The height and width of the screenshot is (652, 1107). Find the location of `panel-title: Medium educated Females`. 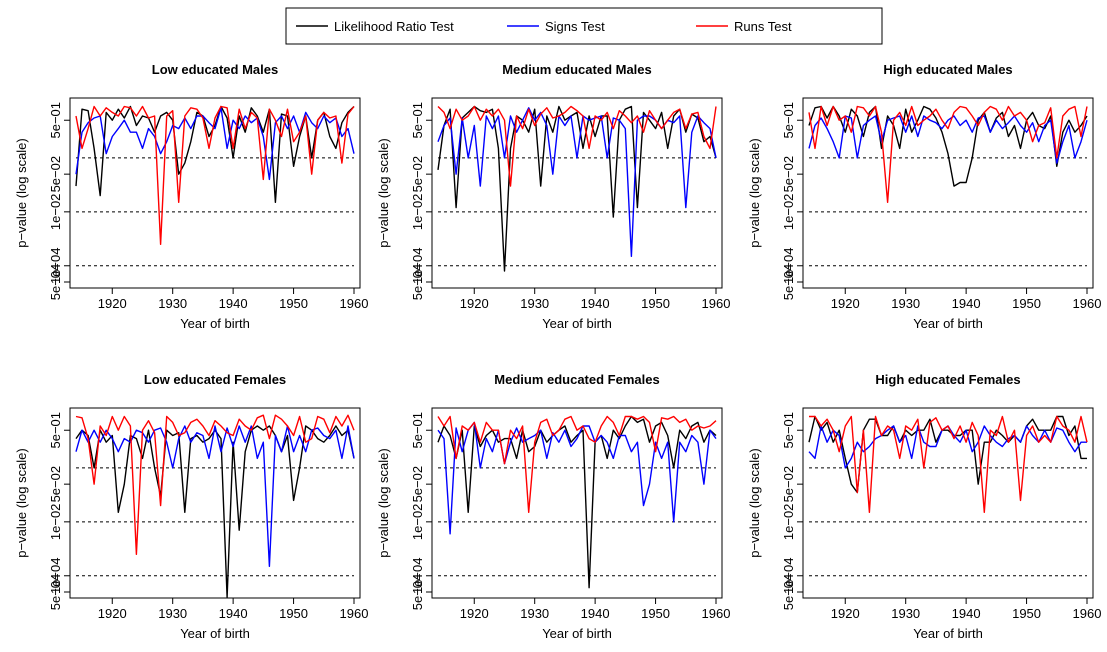

panel-title: Medium educated Females is located at coordinates (576, 379).